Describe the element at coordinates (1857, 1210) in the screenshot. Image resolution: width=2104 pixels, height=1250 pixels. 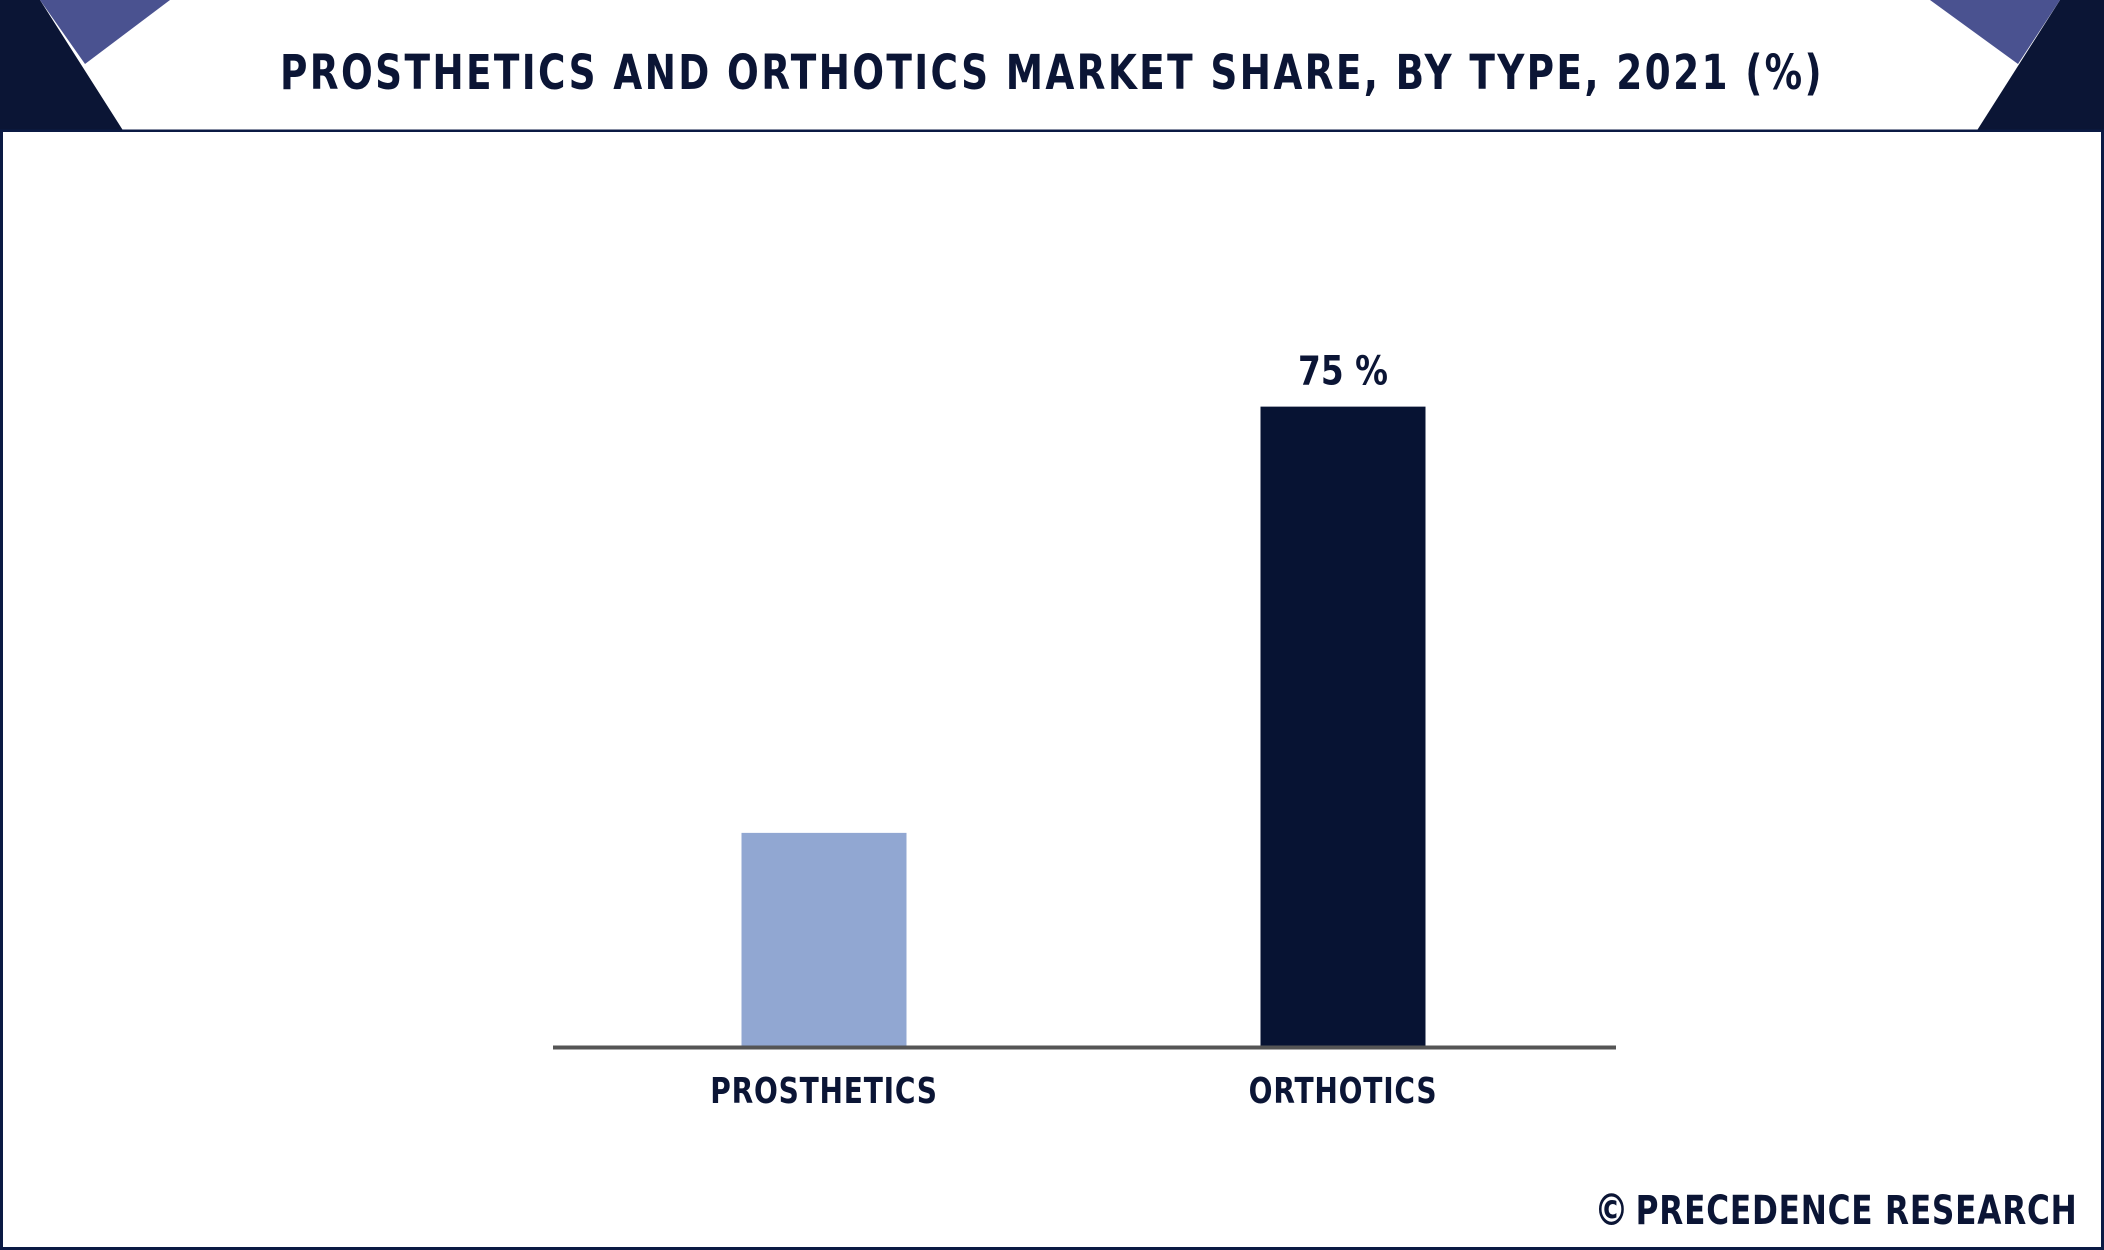
I see `publisher-name: PRECEDENCE RESEARCH` at that location.